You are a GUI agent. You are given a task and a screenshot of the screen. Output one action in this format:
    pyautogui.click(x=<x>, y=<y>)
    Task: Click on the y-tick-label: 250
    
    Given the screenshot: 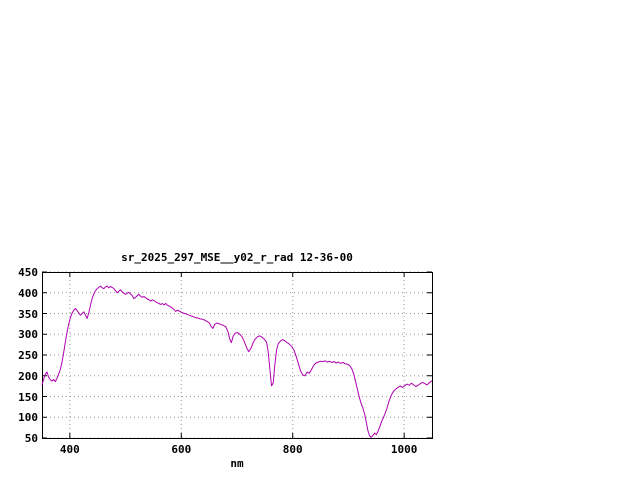 What is the action you would take?
    pyautogui.click(x=28, y=355)
    